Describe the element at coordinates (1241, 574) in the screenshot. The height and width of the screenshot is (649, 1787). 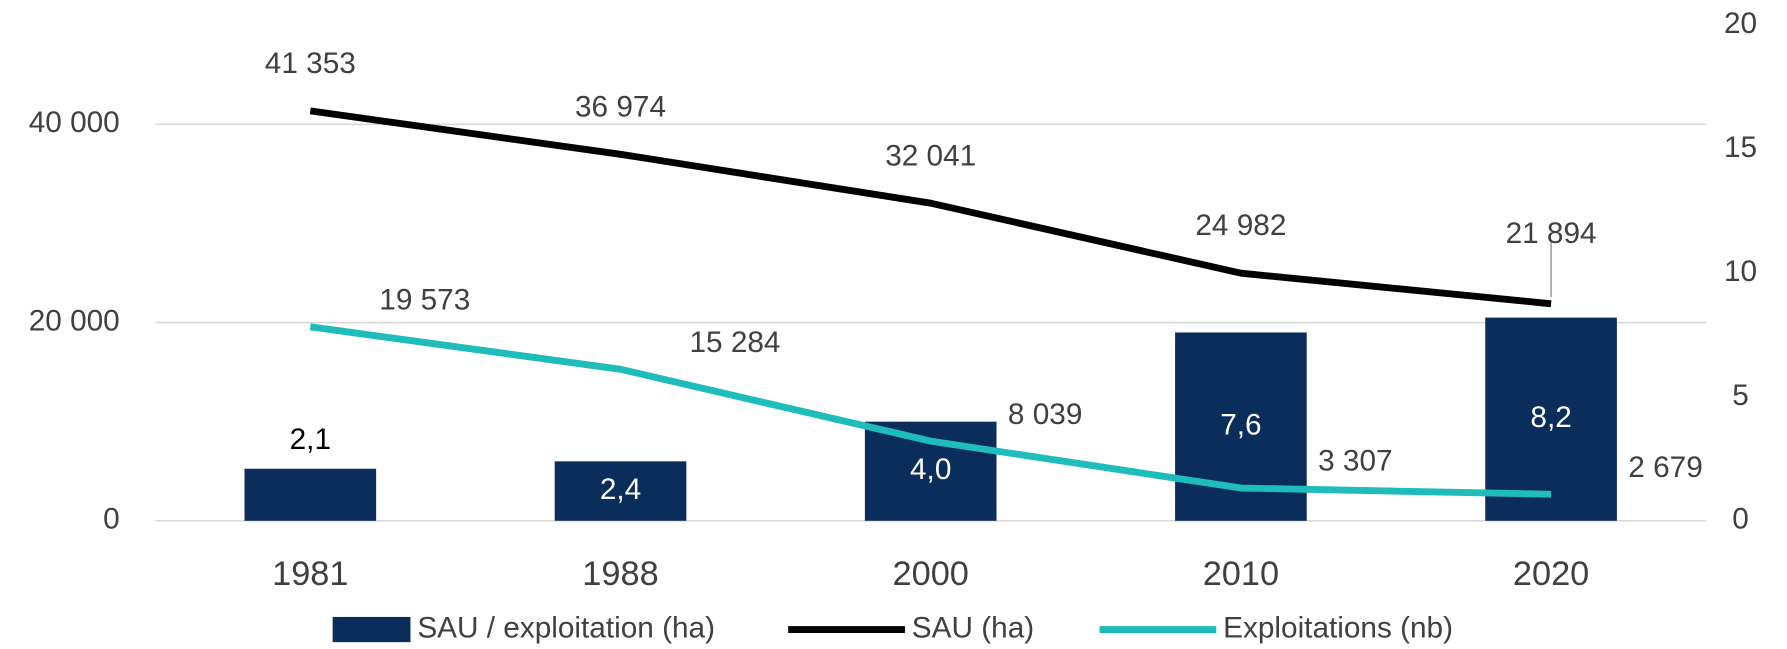
I see `x-tick-label: 2010` at that location.